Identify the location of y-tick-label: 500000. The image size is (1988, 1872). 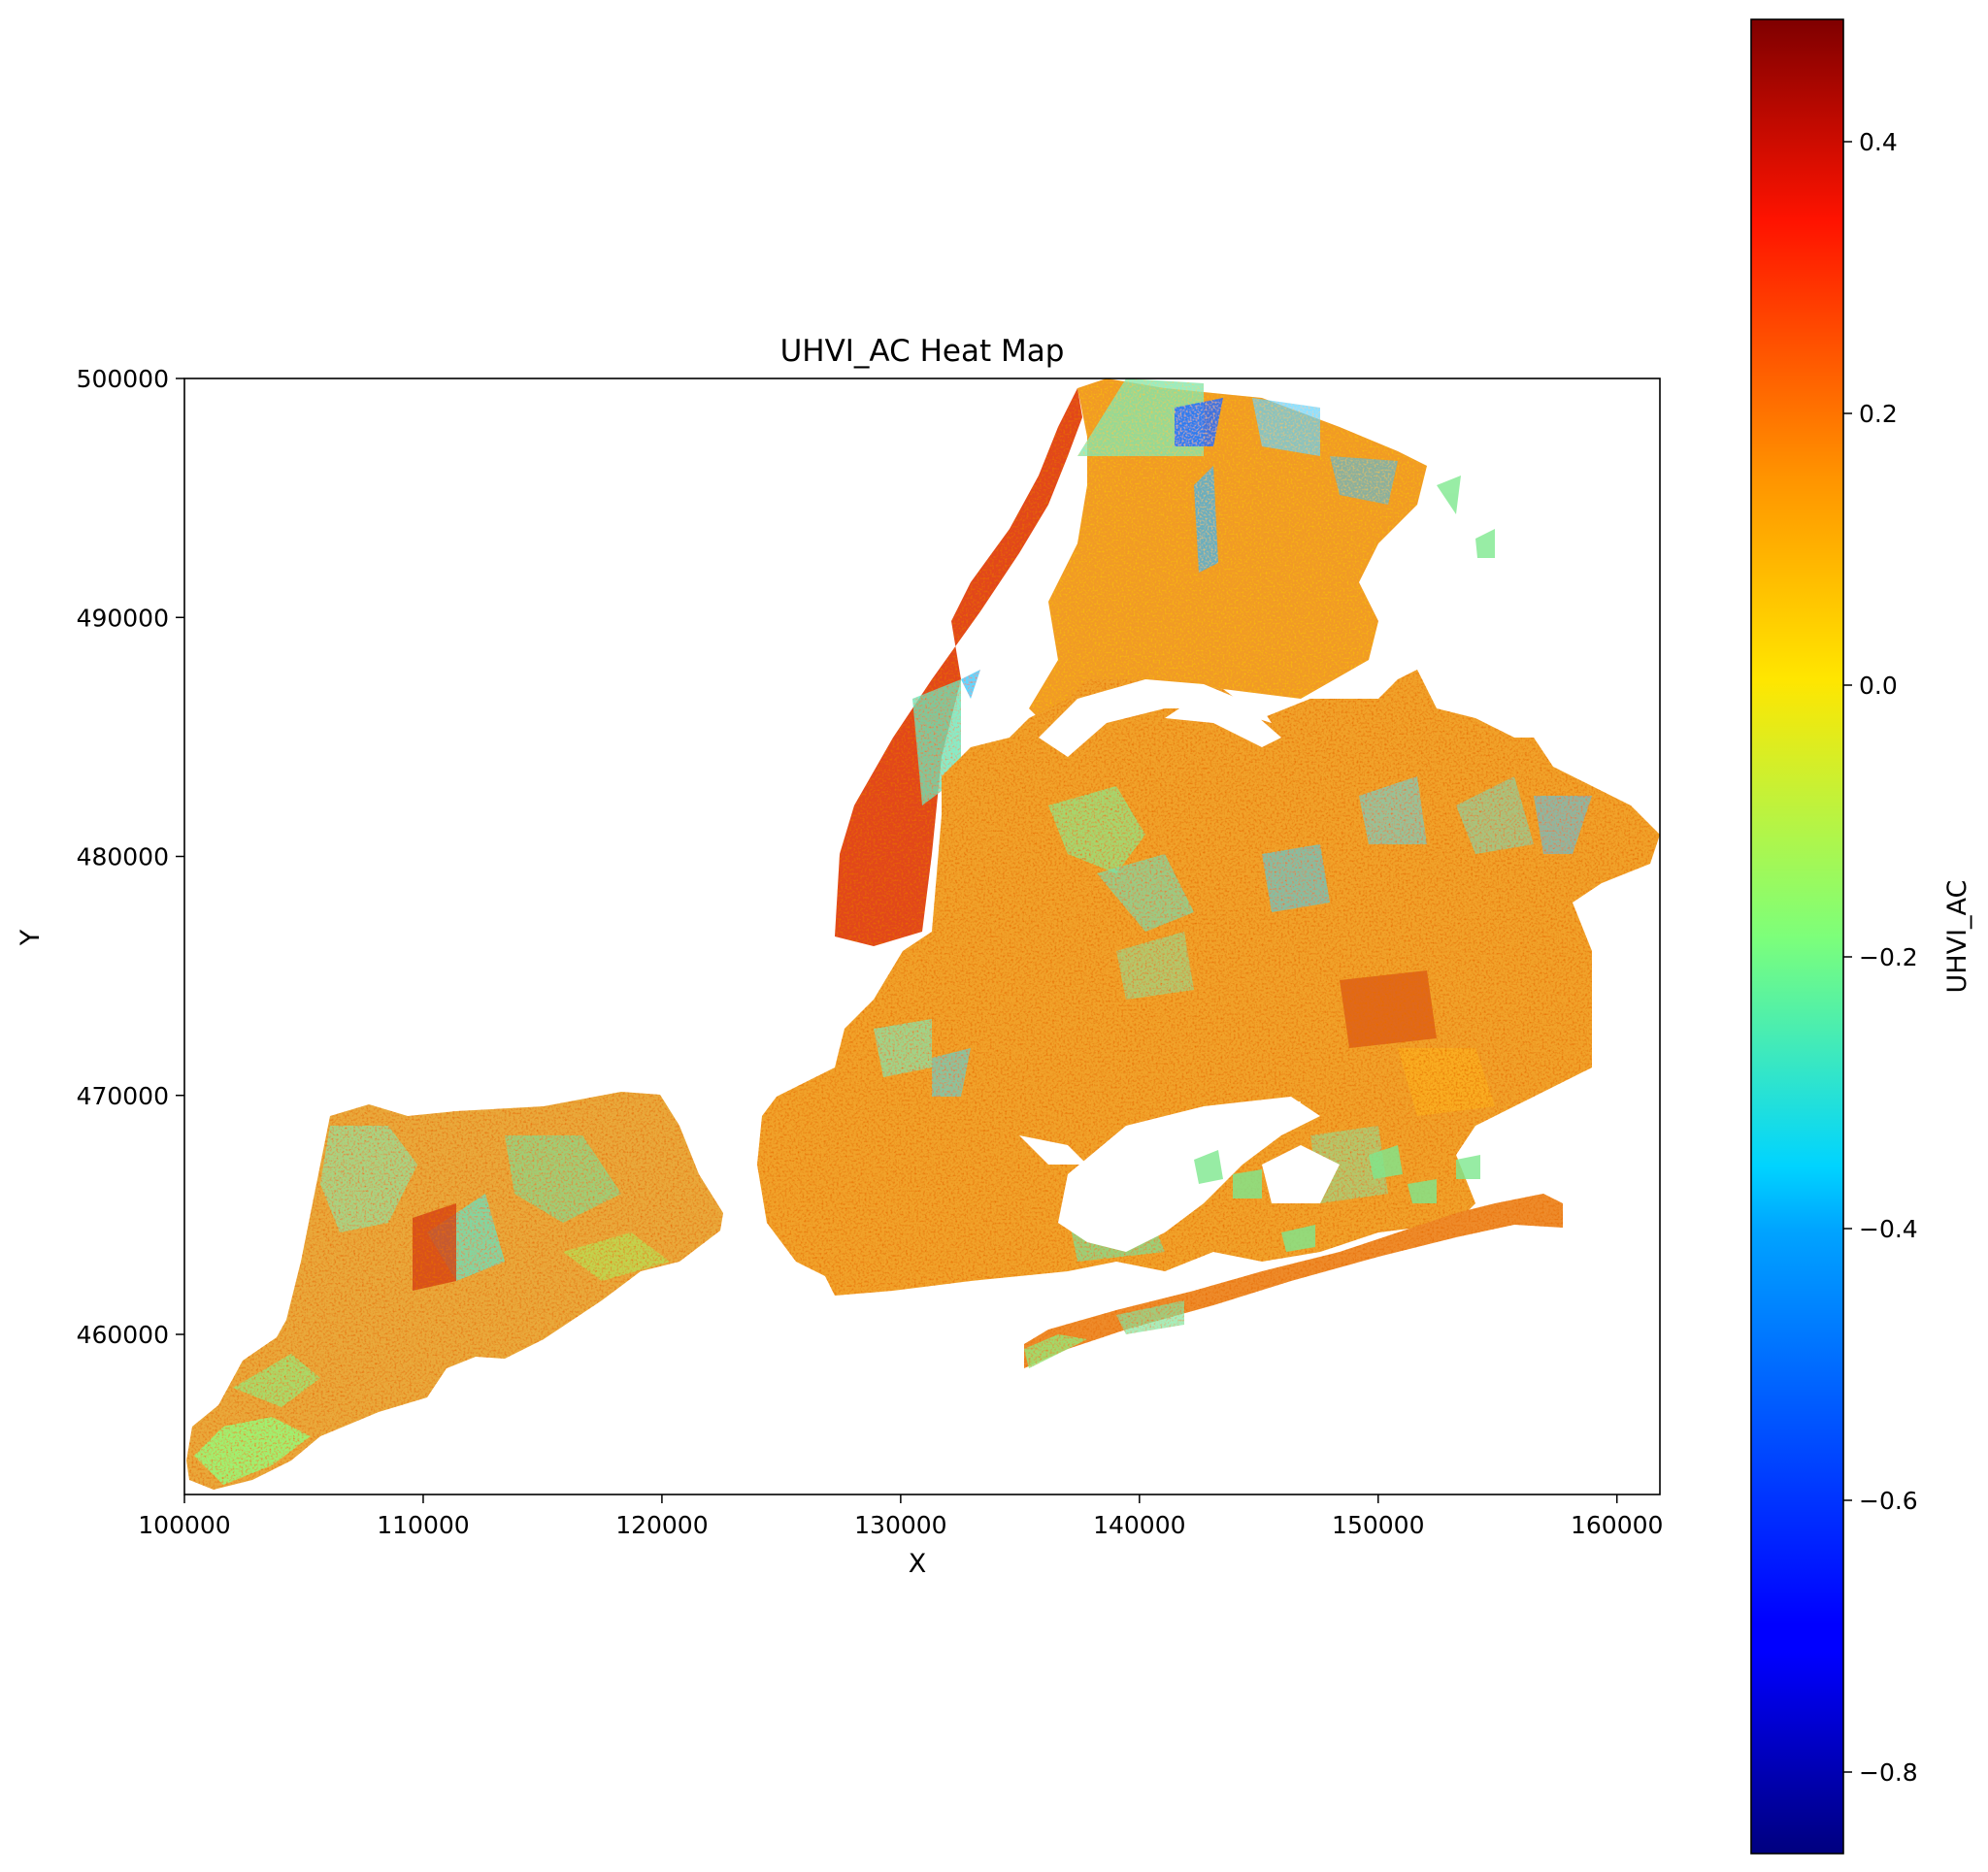
(123, 379).